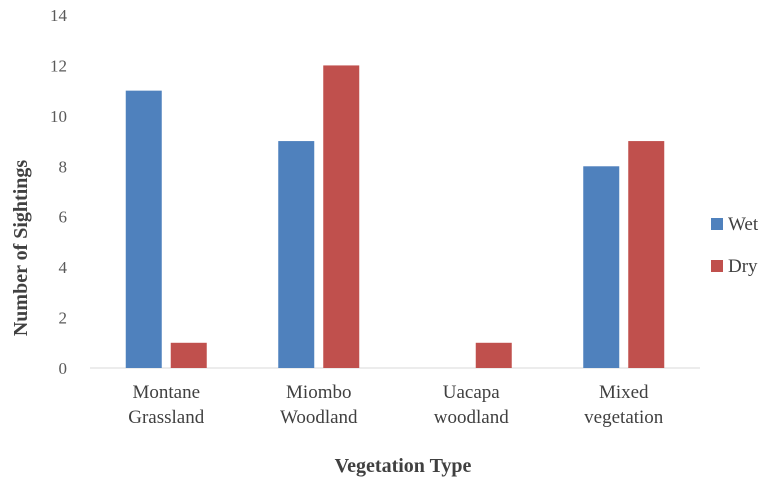 This screenshot has height=480, width=771. Describe the element at coordinates (472, 392) in the screenshot. I see `x-category-label: Uacapa` at that location.